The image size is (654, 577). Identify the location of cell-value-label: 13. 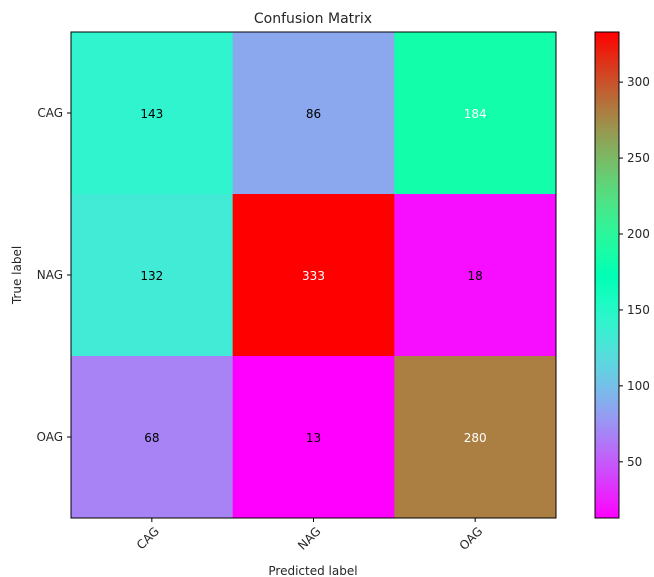
(313, 438).